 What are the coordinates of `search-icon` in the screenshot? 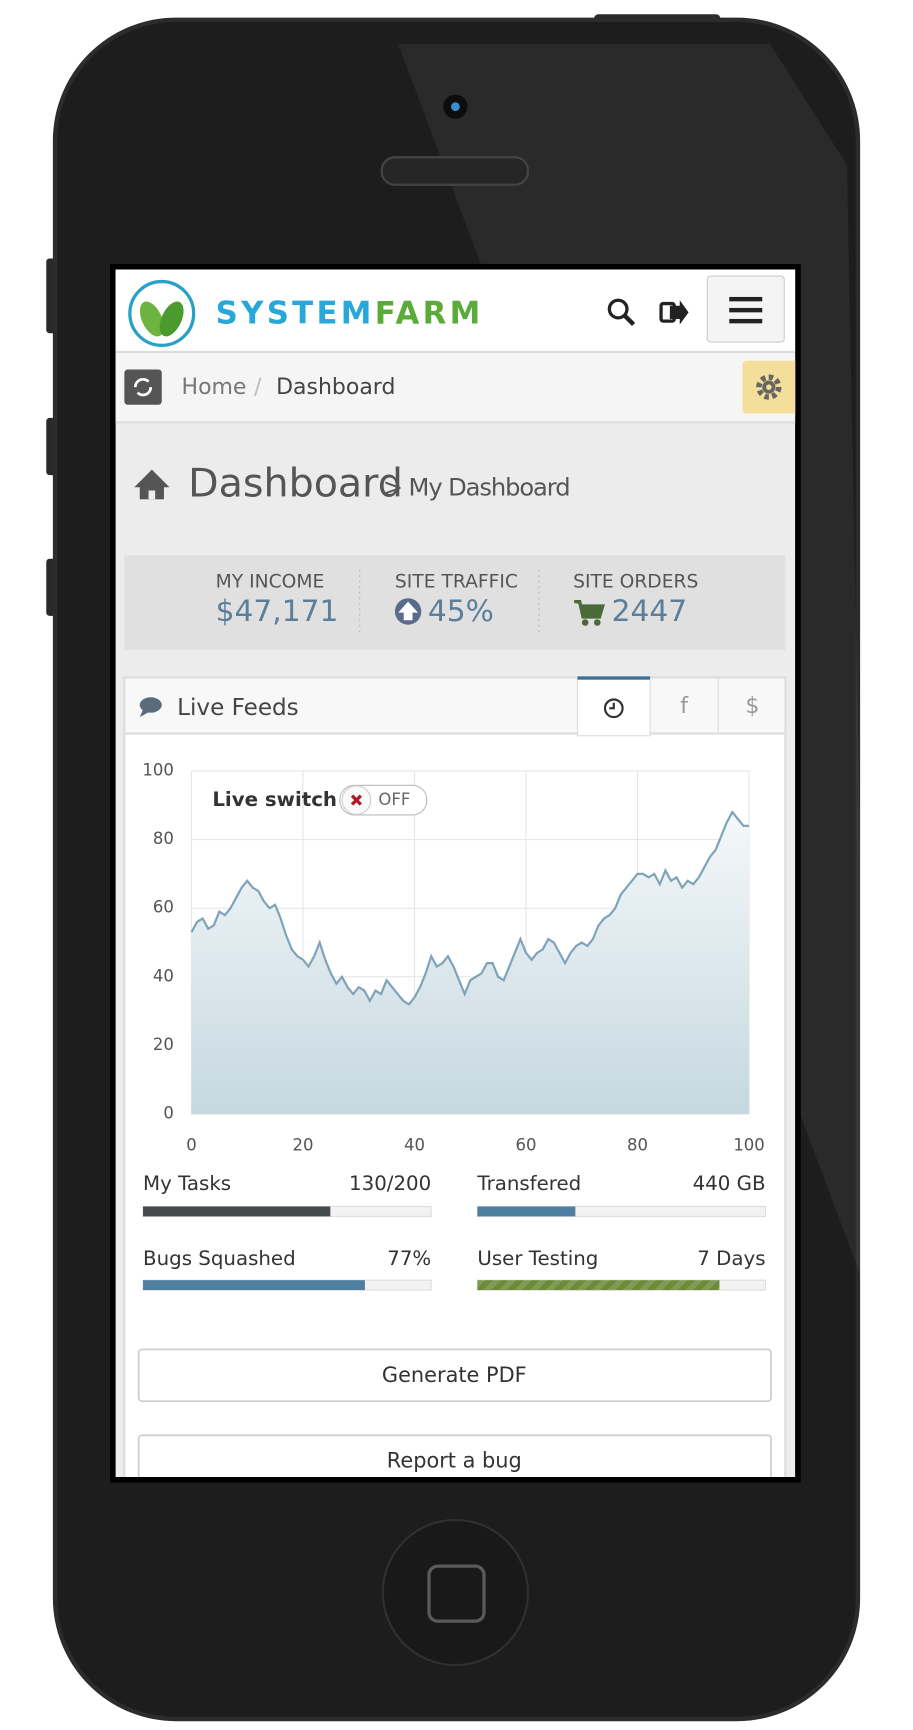 It's located at (621, 312).